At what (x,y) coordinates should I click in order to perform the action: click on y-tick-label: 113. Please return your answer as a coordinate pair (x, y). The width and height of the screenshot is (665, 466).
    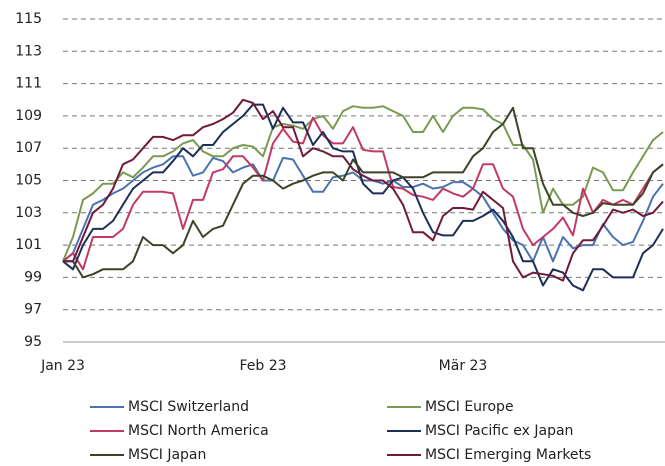
    Looking at the image, I should click on (28, 51).